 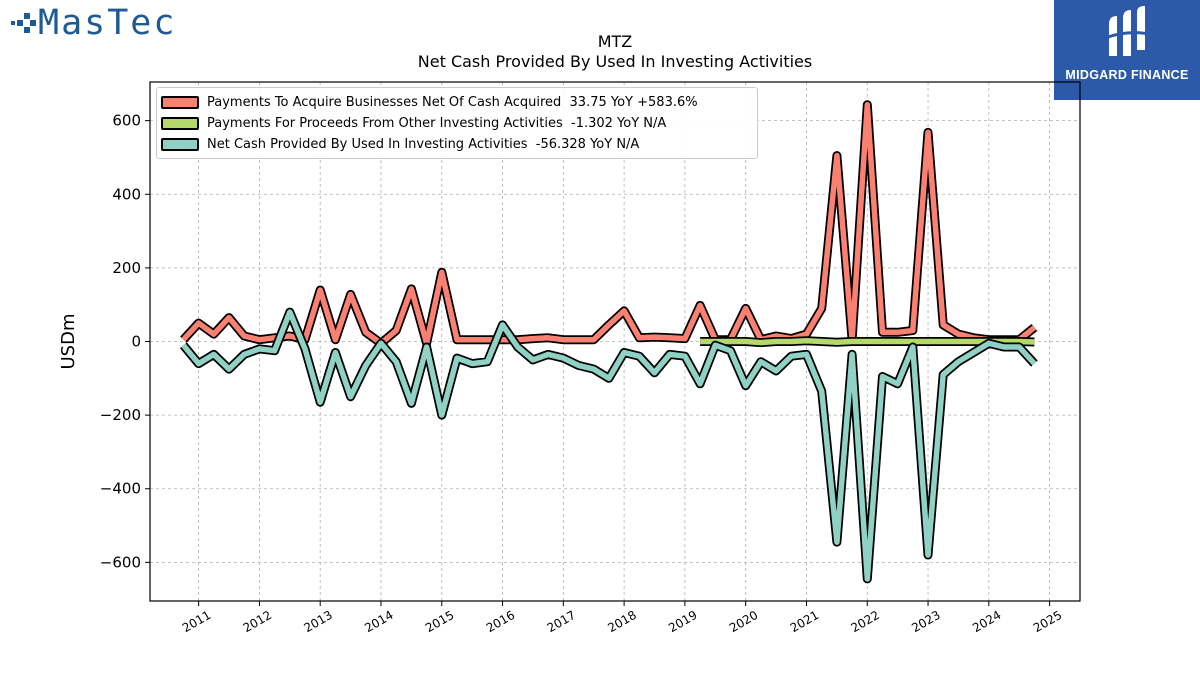 I want to click on mastec-logo: MasTec, so click(x=92, y=23).